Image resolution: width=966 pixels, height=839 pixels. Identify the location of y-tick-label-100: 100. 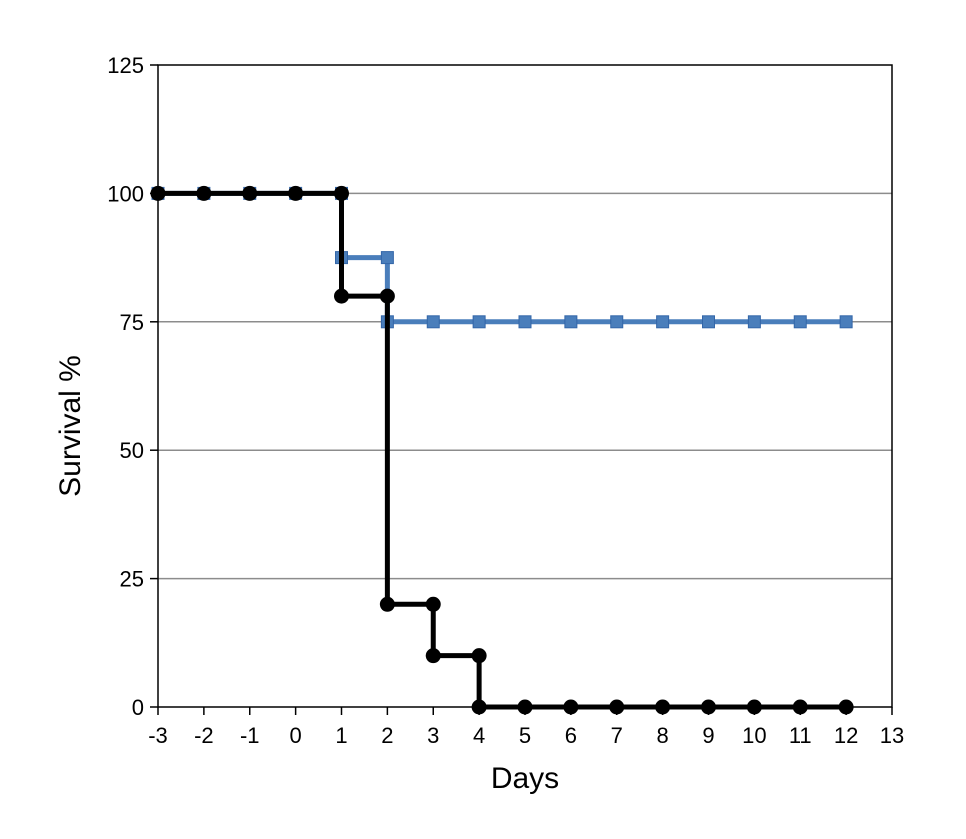
(125, 193).